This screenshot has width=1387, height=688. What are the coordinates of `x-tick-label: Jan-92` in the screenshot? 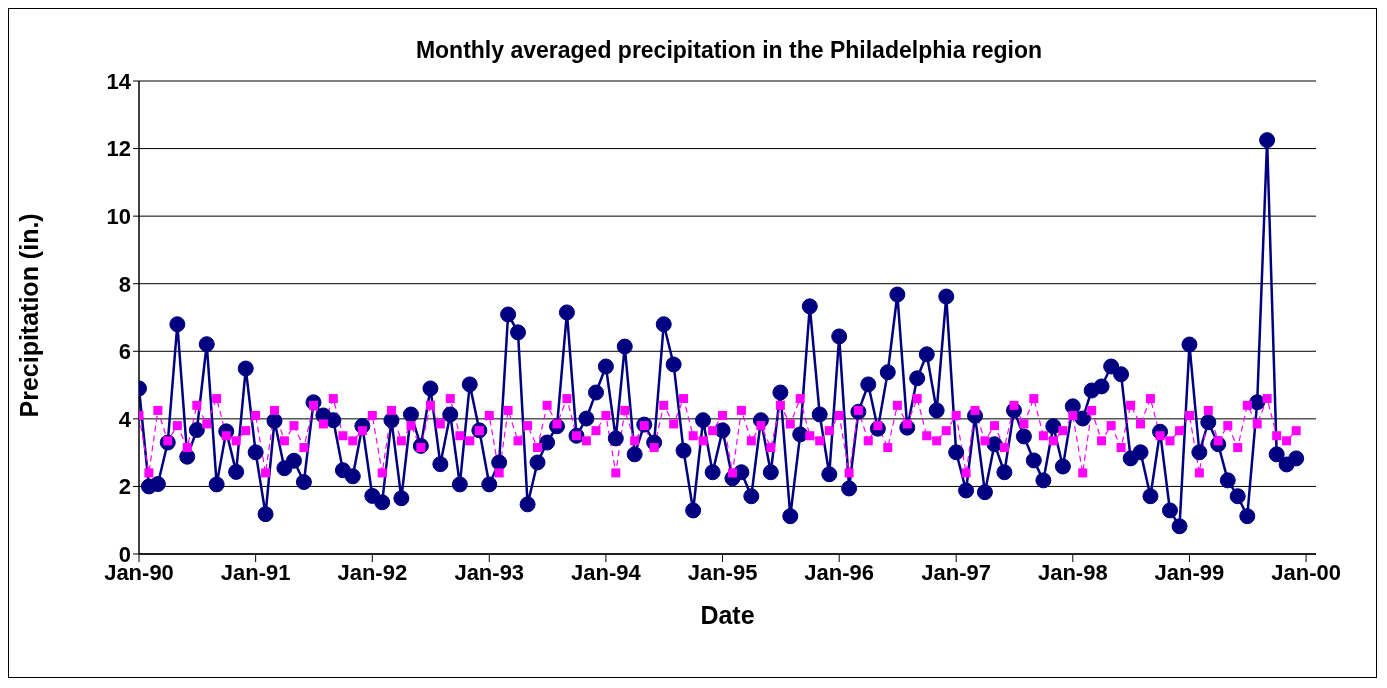 It's located at (372, 572).